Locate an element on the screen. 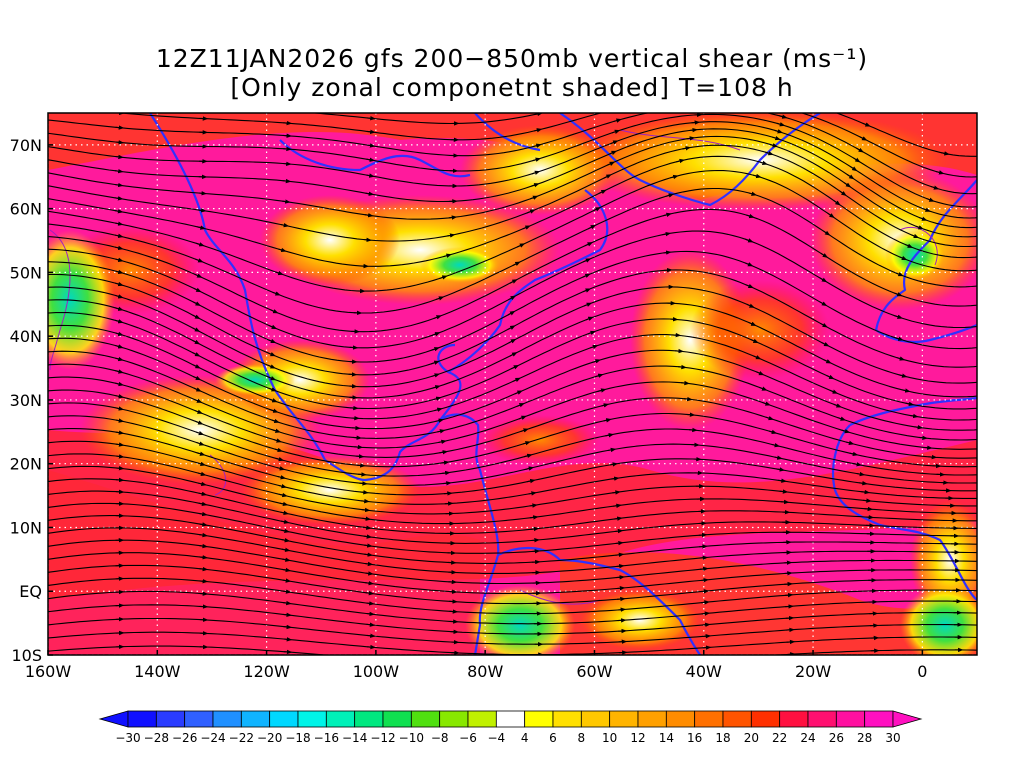 Image resolution: width=1024 pixels, height=768 pixels. colorbar-label: −18 is located at coordinates (297, 738).